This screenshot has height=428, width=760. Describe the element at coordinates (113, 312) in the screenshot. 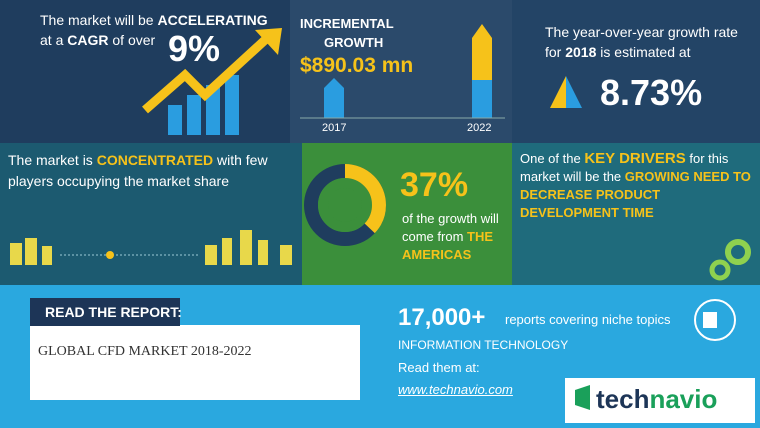

I see `read-label: READ THE REPORT:` at that location.